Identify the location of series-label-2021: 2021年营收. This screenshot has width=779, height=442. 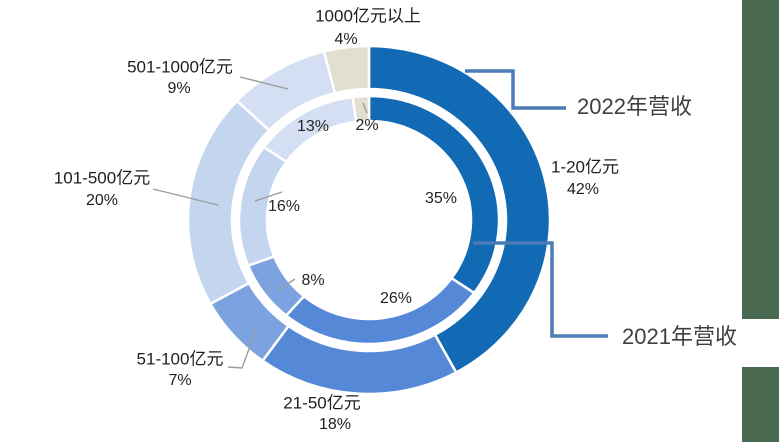
(679, 336).